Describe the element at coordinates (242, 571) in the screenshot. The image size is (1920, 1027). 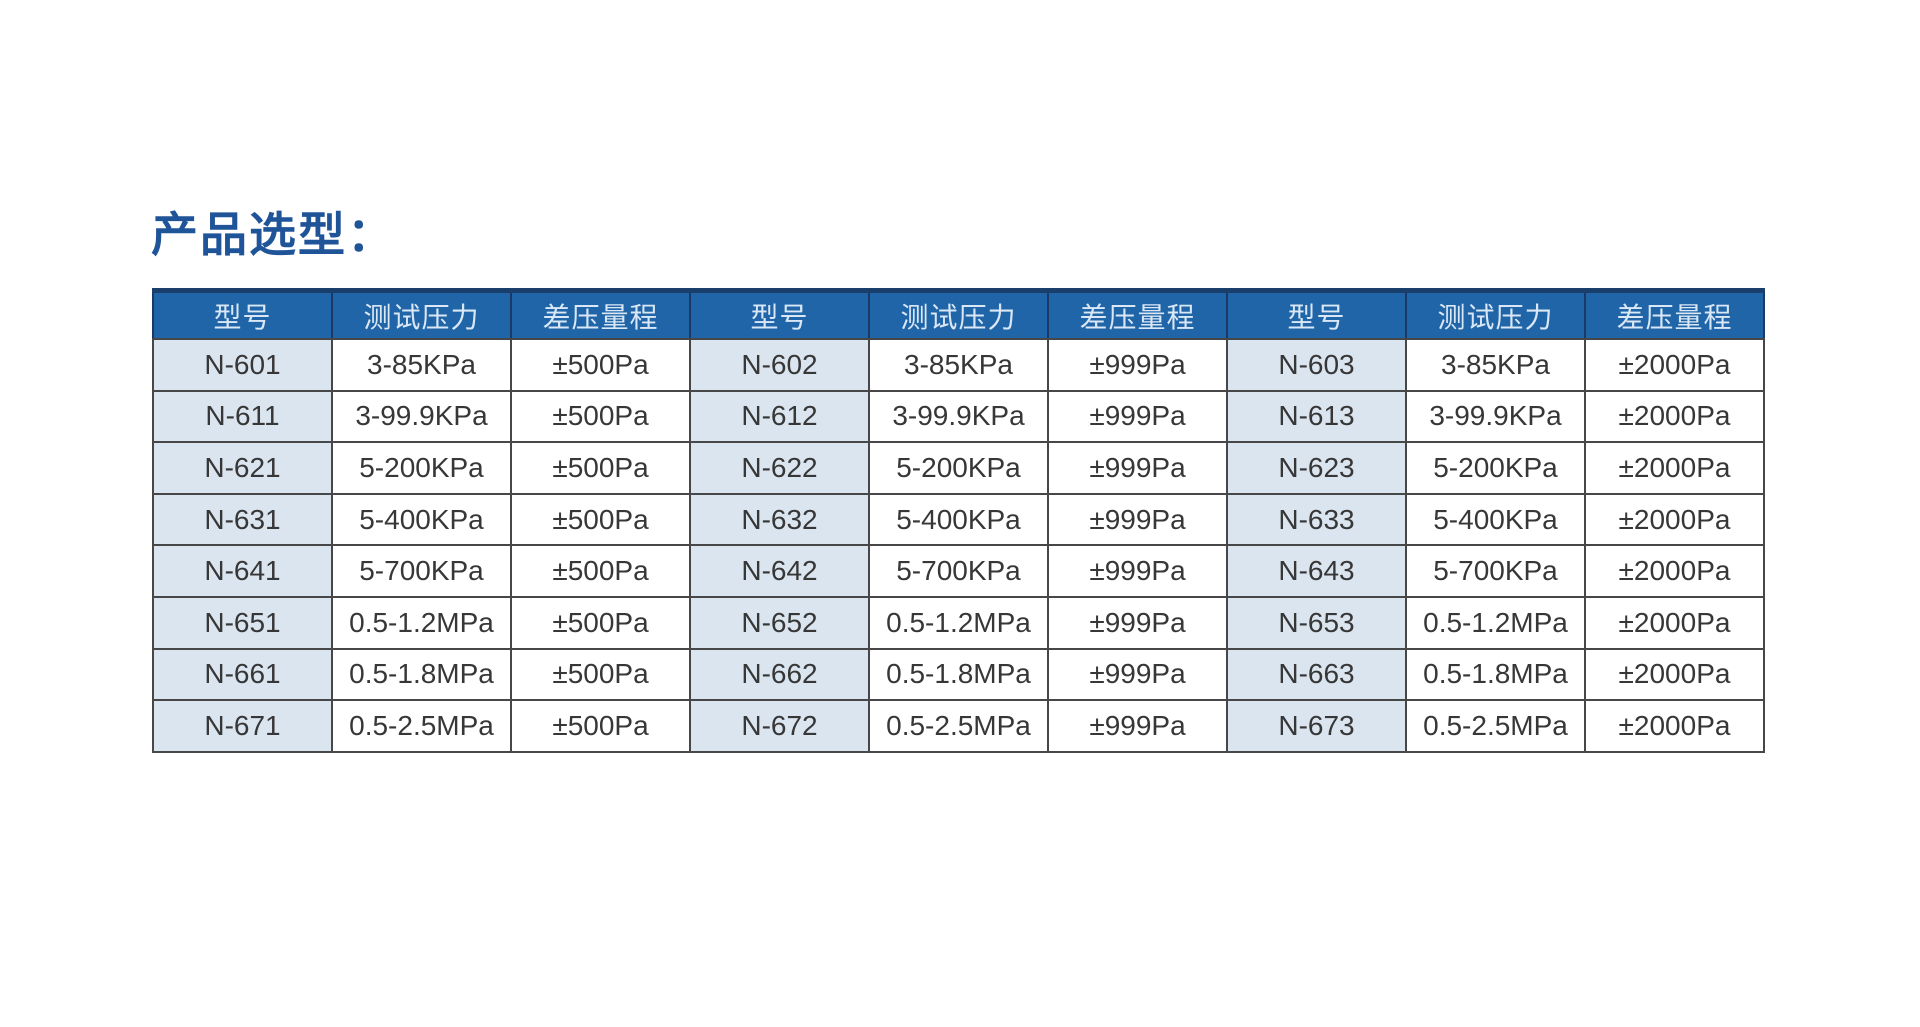
I see `model-cell: N-641` at that location.